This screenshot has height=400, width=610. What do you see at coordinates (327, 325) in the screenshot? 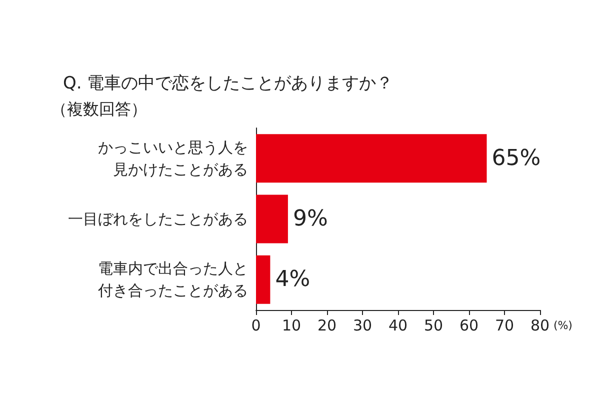
I see `x-tick-label: 20` at bounding box center [327, 325].